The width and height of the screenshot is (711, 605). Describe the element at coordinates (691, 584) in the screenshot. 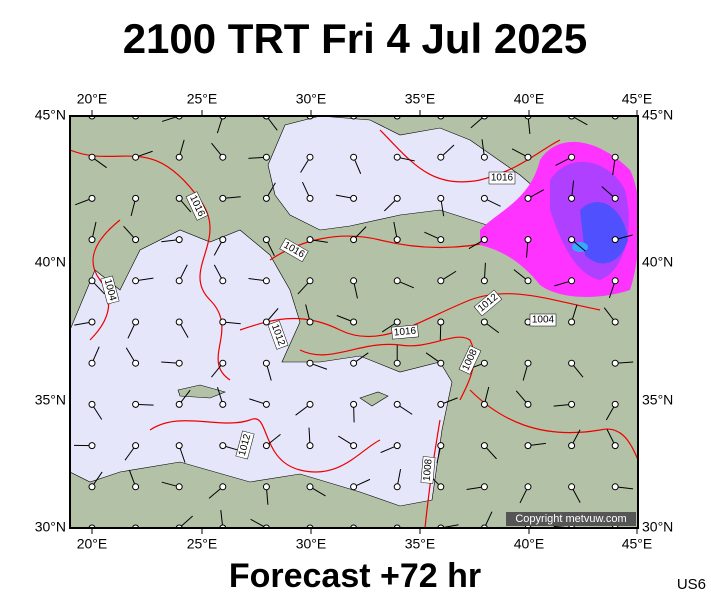

I see `map-code: US6` at that location.